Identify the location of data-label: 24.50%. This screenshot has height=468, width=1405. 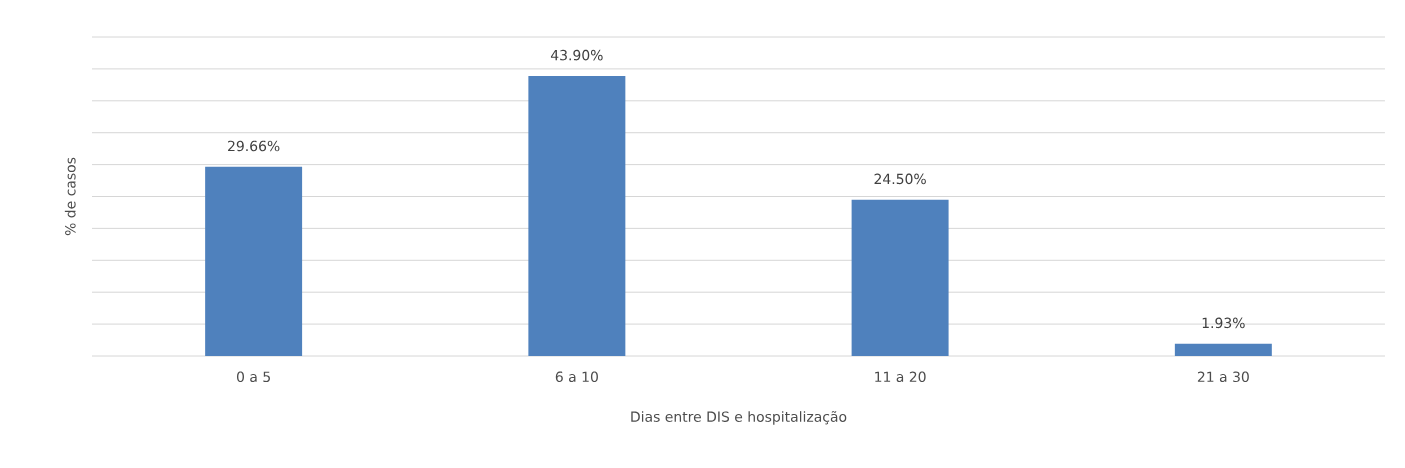
(900, 179).